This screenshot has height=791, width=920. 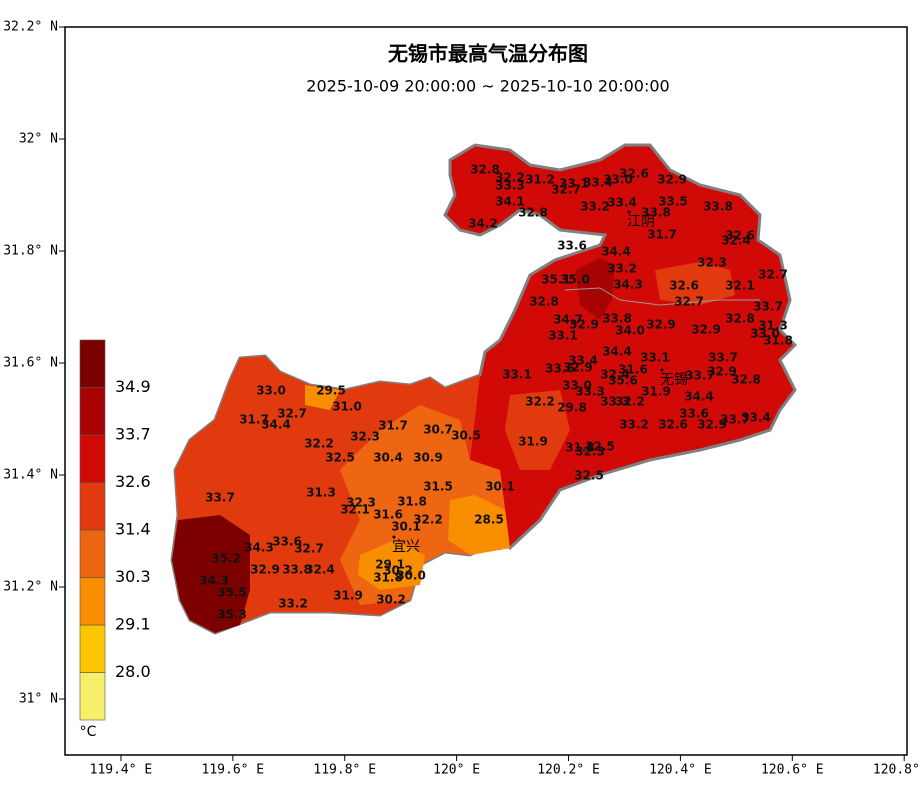 What do you see at coordinates (391, 600) in the screenshot?
I see `station-value: 30.2` at bounding box center [391, 600].